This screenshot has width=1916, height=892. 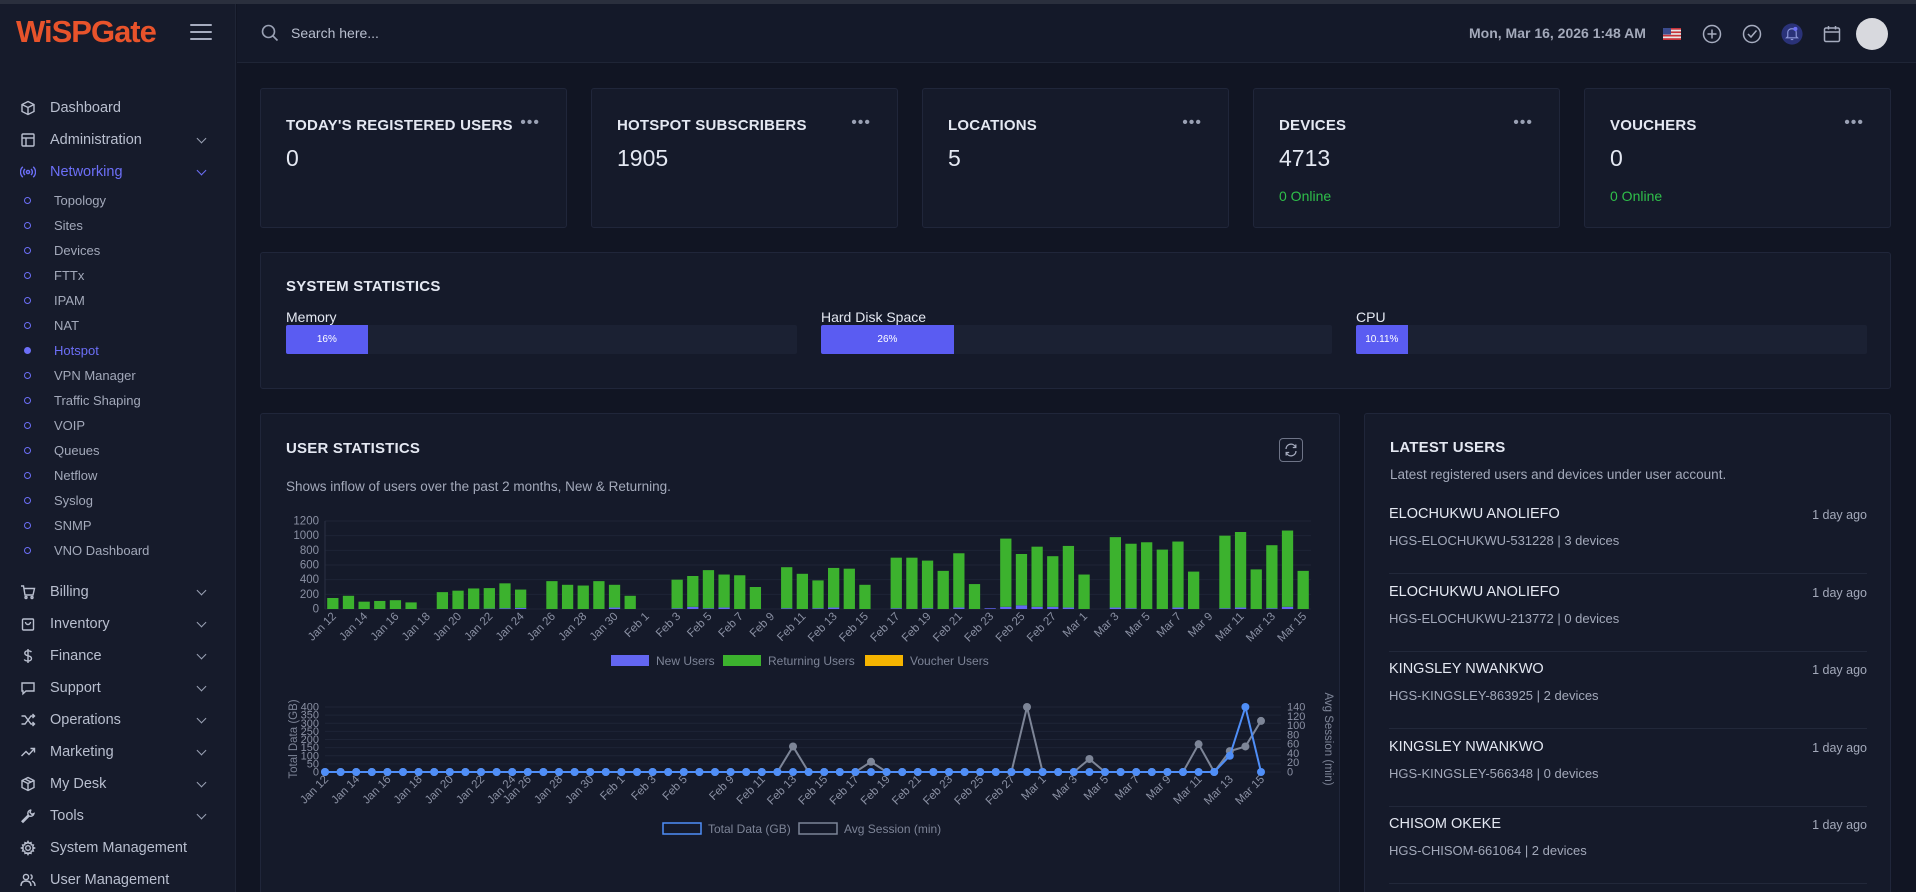 I want to click on language-button, so click(x=1672, y=34).